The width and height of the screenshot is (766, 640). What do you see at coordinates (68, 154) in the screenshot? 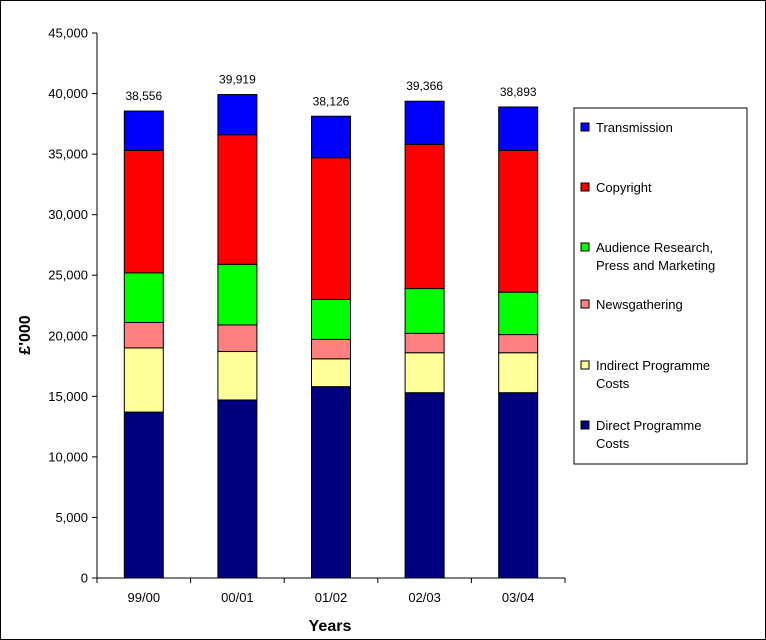
I see `y-tick-label: 35,000` at bounding box center [68, 154].